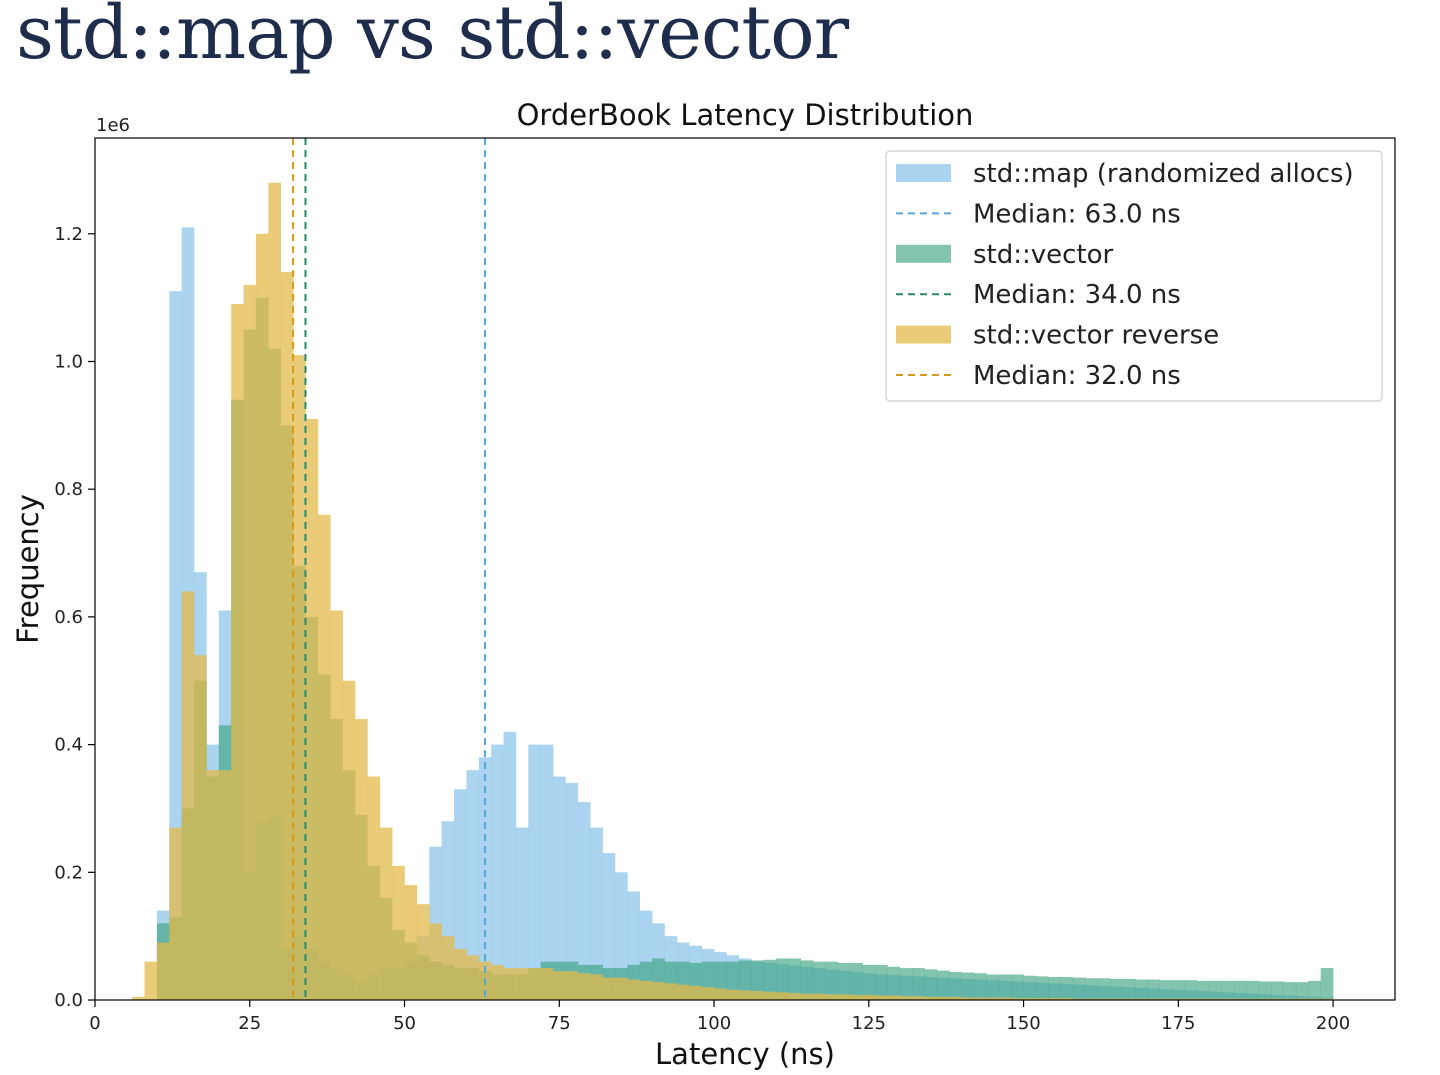 Image resolution: width=1440 pixels, height=1075 pixels. I want to click on vector-legend-label: std::vector, so click(1043, 255).